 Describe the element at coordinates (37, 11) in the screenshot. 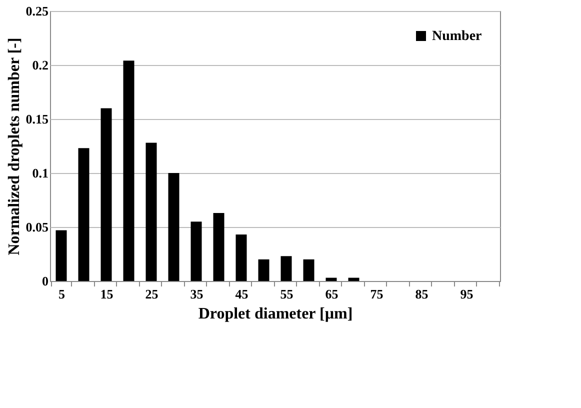

I see `y-tick-label: 0.25` at that location.